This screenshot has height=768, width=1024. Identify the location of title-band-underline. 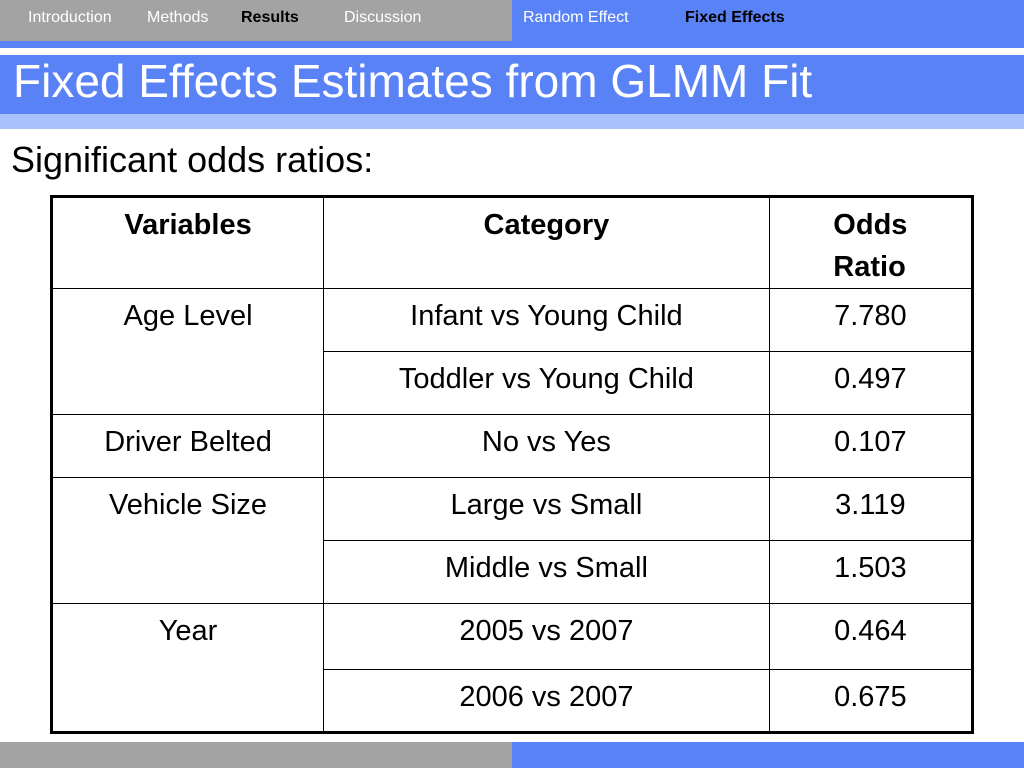
(512, 121).